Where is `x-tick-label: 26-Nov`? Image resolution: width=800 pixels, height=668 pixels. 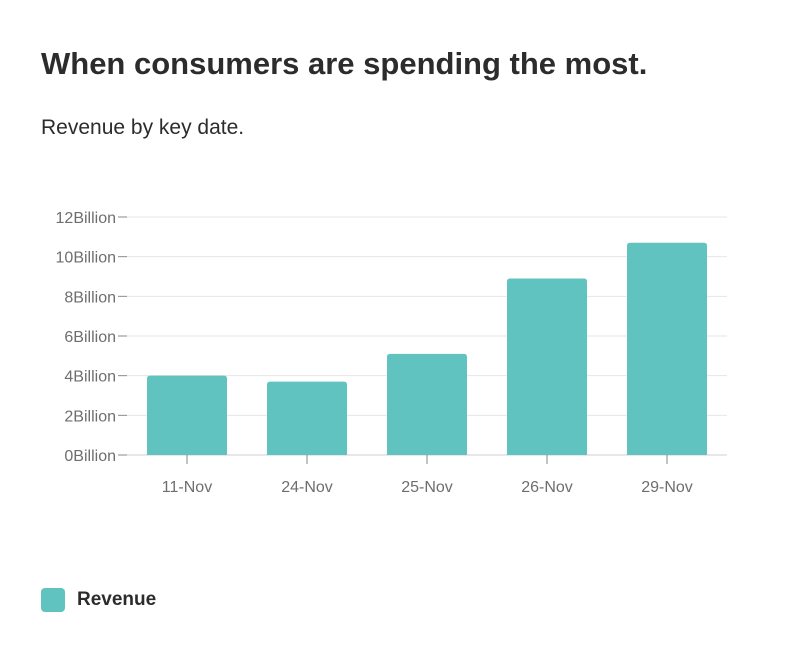
x-tick-label: 26-Nov is located at coordinates (547, 487).